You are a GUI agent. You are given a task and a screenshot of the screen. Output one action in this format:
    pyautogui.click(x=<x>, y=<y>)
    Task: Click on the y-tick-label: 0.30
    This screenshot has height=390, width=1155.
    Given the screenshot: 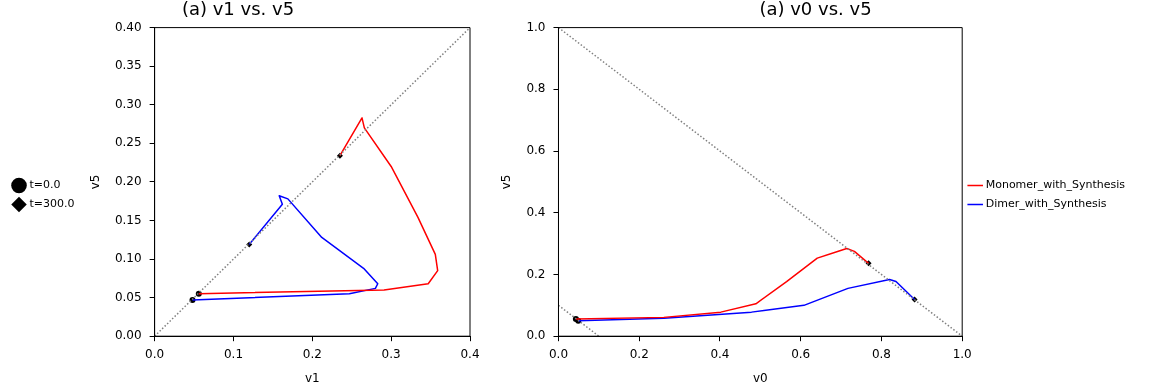 What is the action you would take?
    pyautogui.click(x=128, y=103)
    